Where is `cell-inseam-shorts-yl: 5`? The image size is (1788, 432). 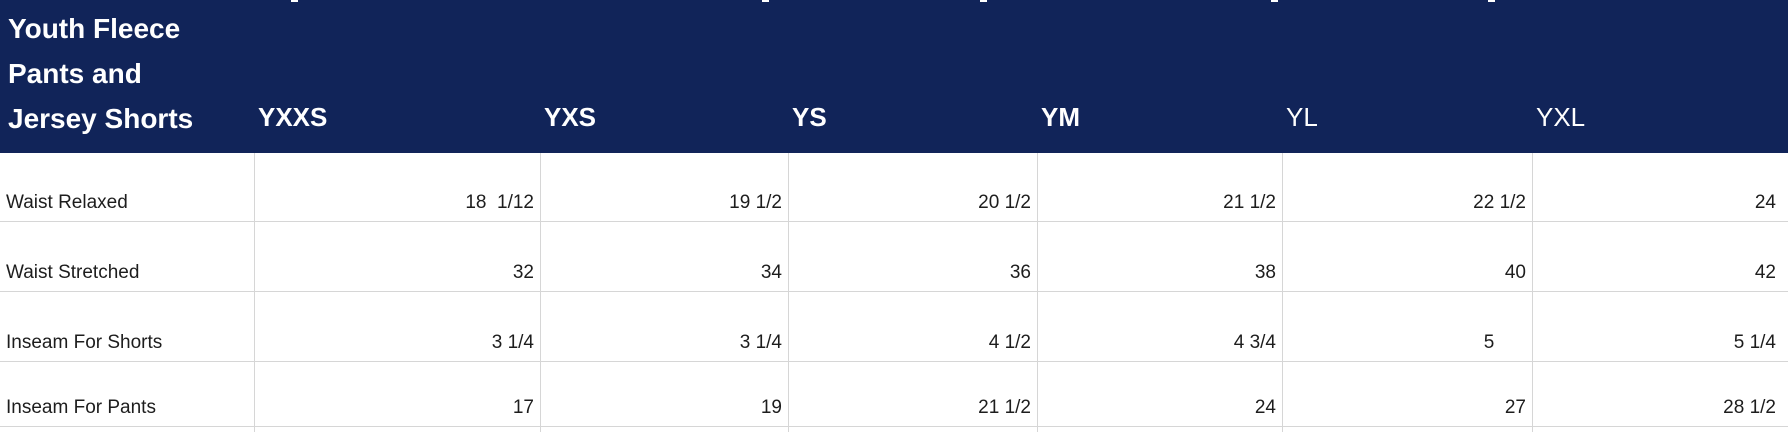
cell-inseam-shorts-yl: 5 is located at coordinates (1504, 342).